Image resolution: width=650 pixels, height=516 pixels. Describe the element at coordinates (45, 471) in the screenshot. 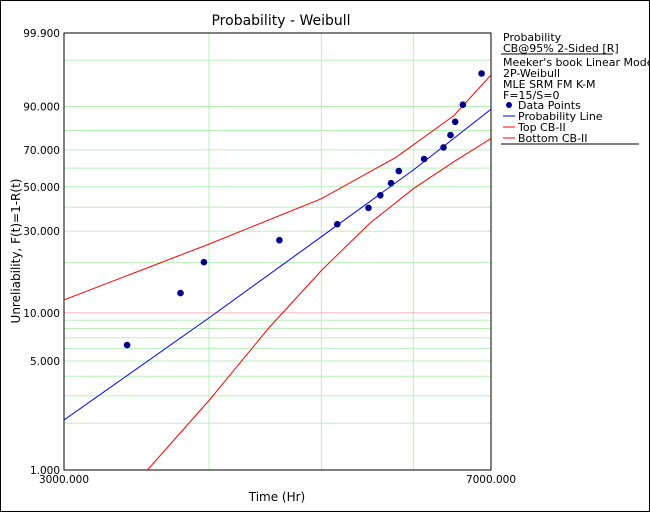

I see `y-tick-label: 1.000` at that location.